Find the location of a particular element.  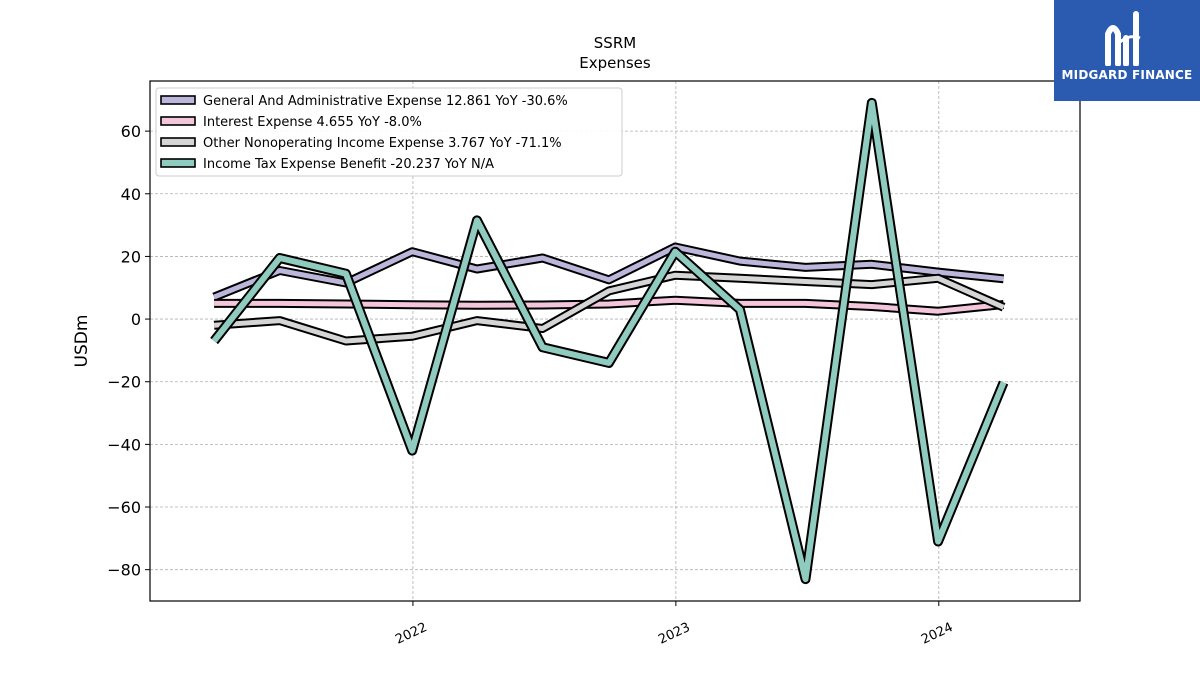

y-tick-label: −40 is located at coordinates (124, 444).